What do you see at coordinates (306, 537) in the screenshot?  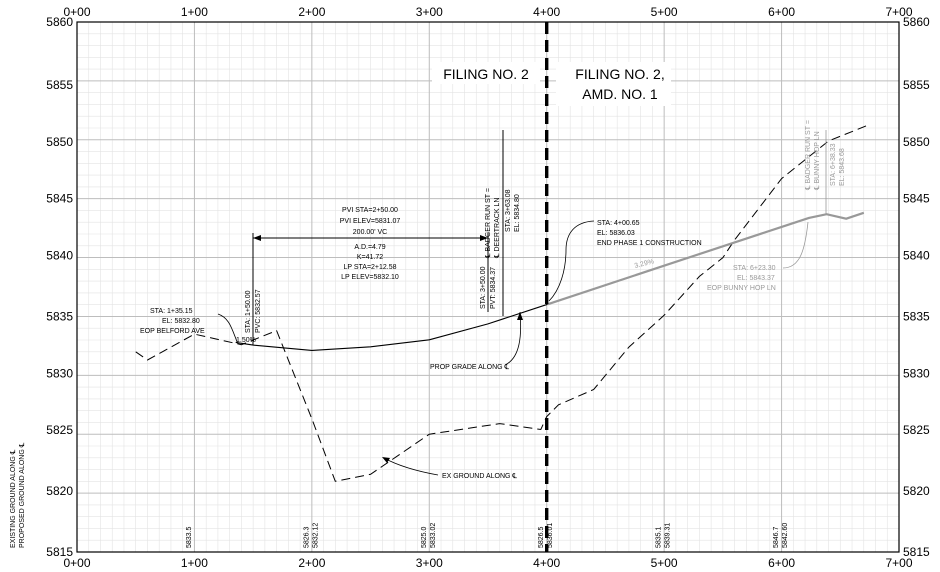 I see `bottom-existing-elev: 5826.3` at bounding box center [306, 537].